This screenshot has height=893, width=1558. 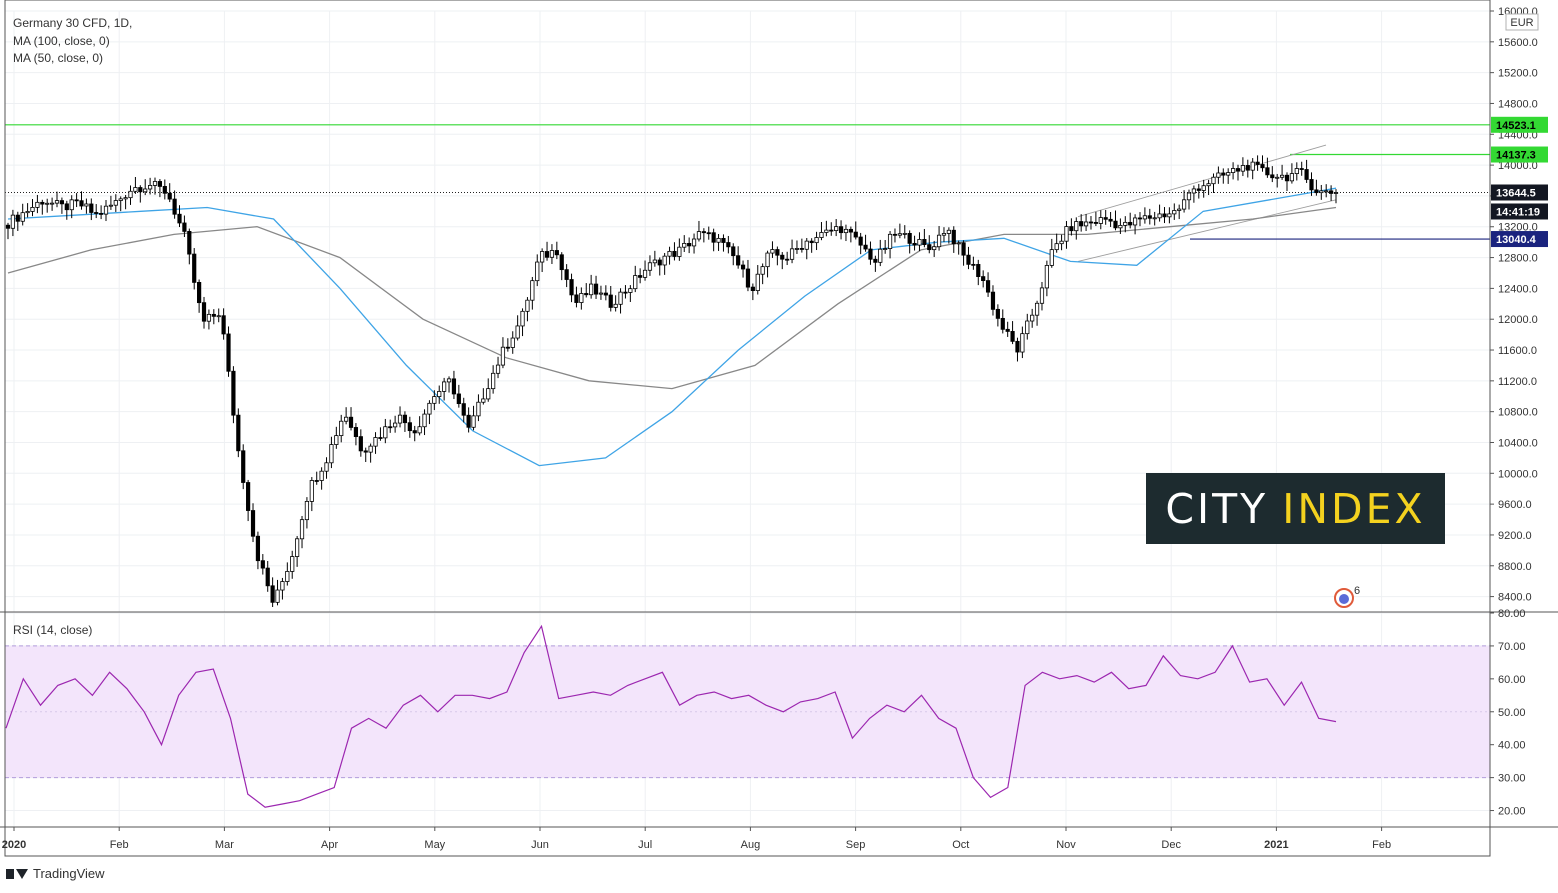 What do you see at coordinates (1512, 779) in the screenshot?
I see `rsi-tick-label: 30.00` at bounding box center [1512, 779].